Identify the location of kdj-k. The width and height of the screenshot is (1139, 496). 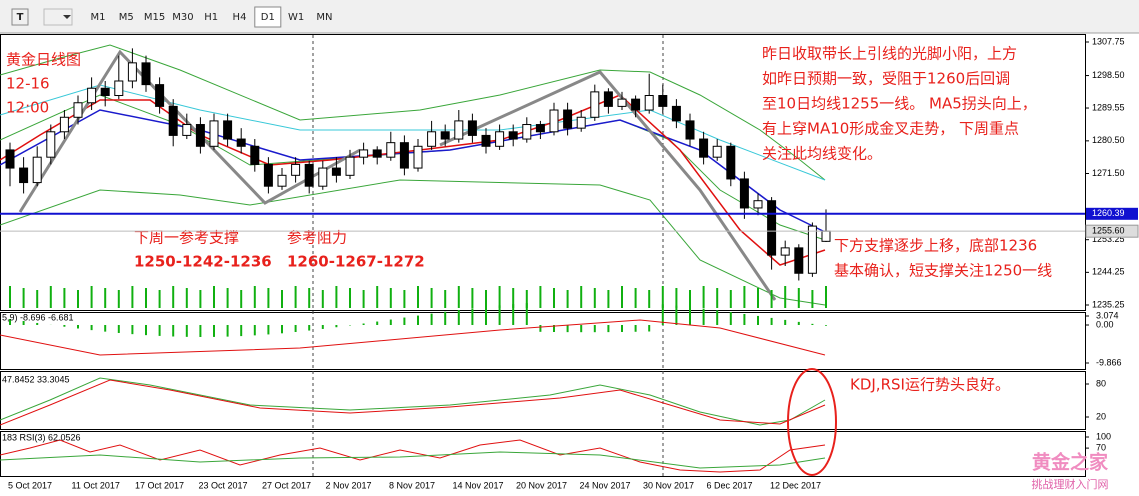
(413, 401).